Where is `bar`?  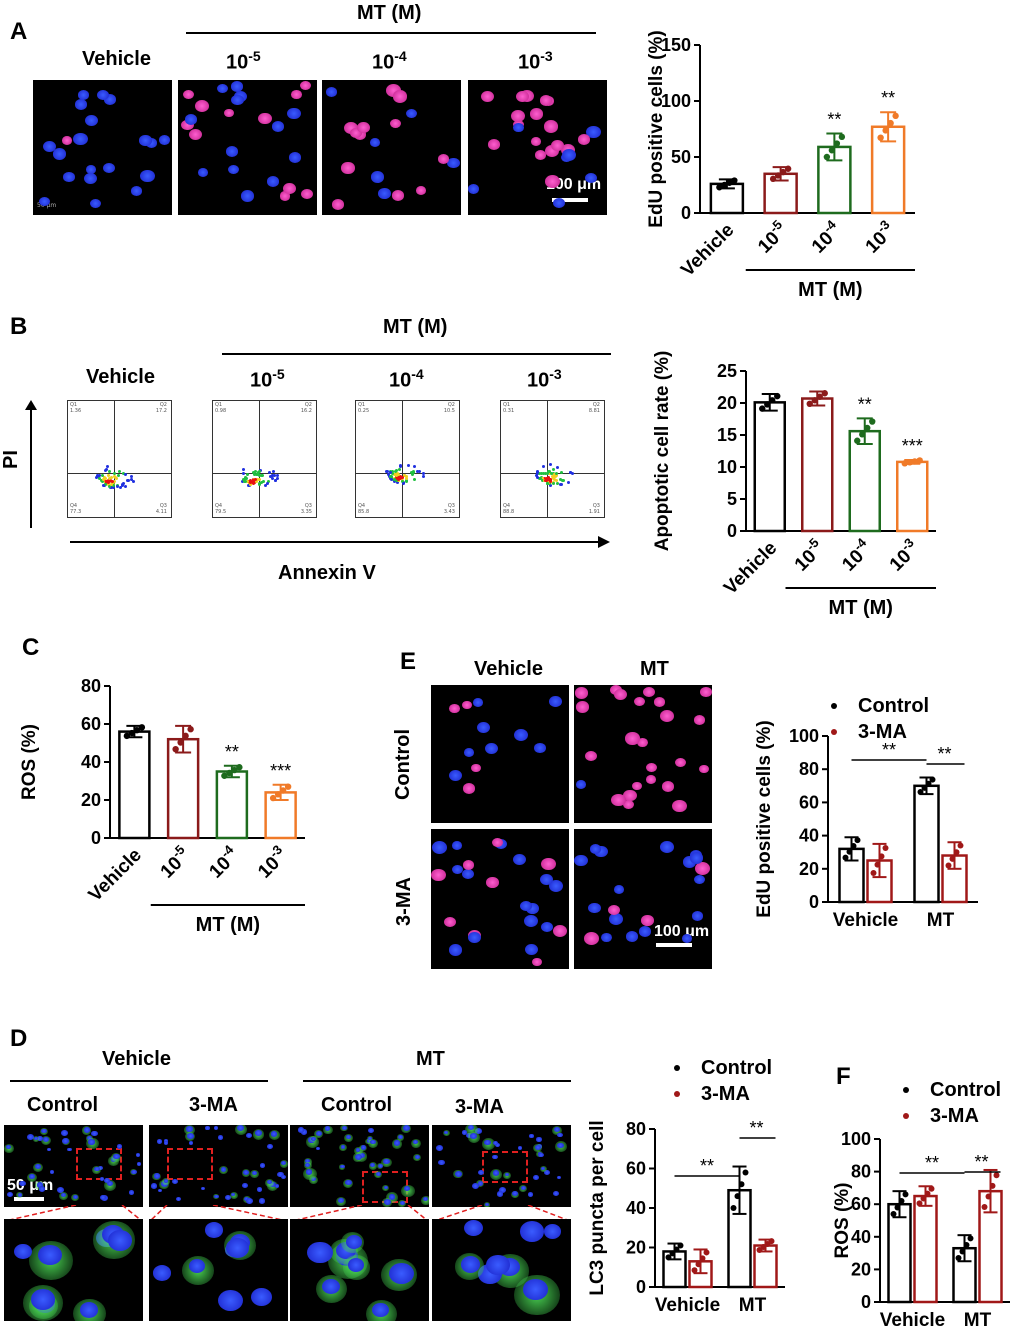
bar is located at coordinates (925, 1249).